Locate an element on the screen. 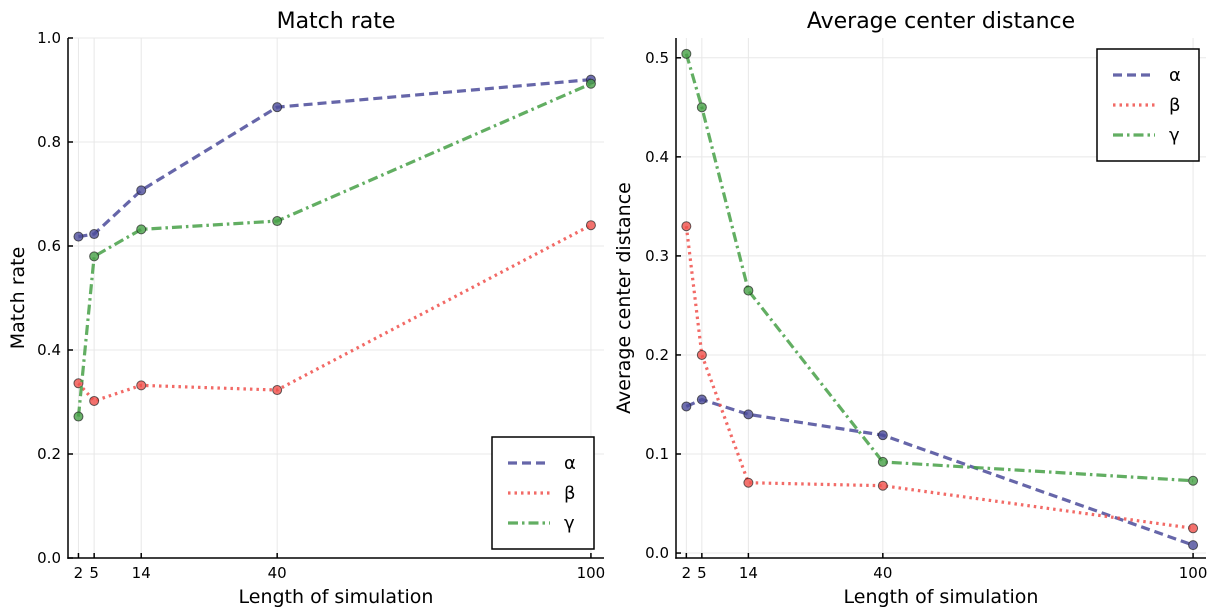 The width and height of the screenshot is (1212, 607). y-tick-label: 1.0 is located at coordinates (49, 38).